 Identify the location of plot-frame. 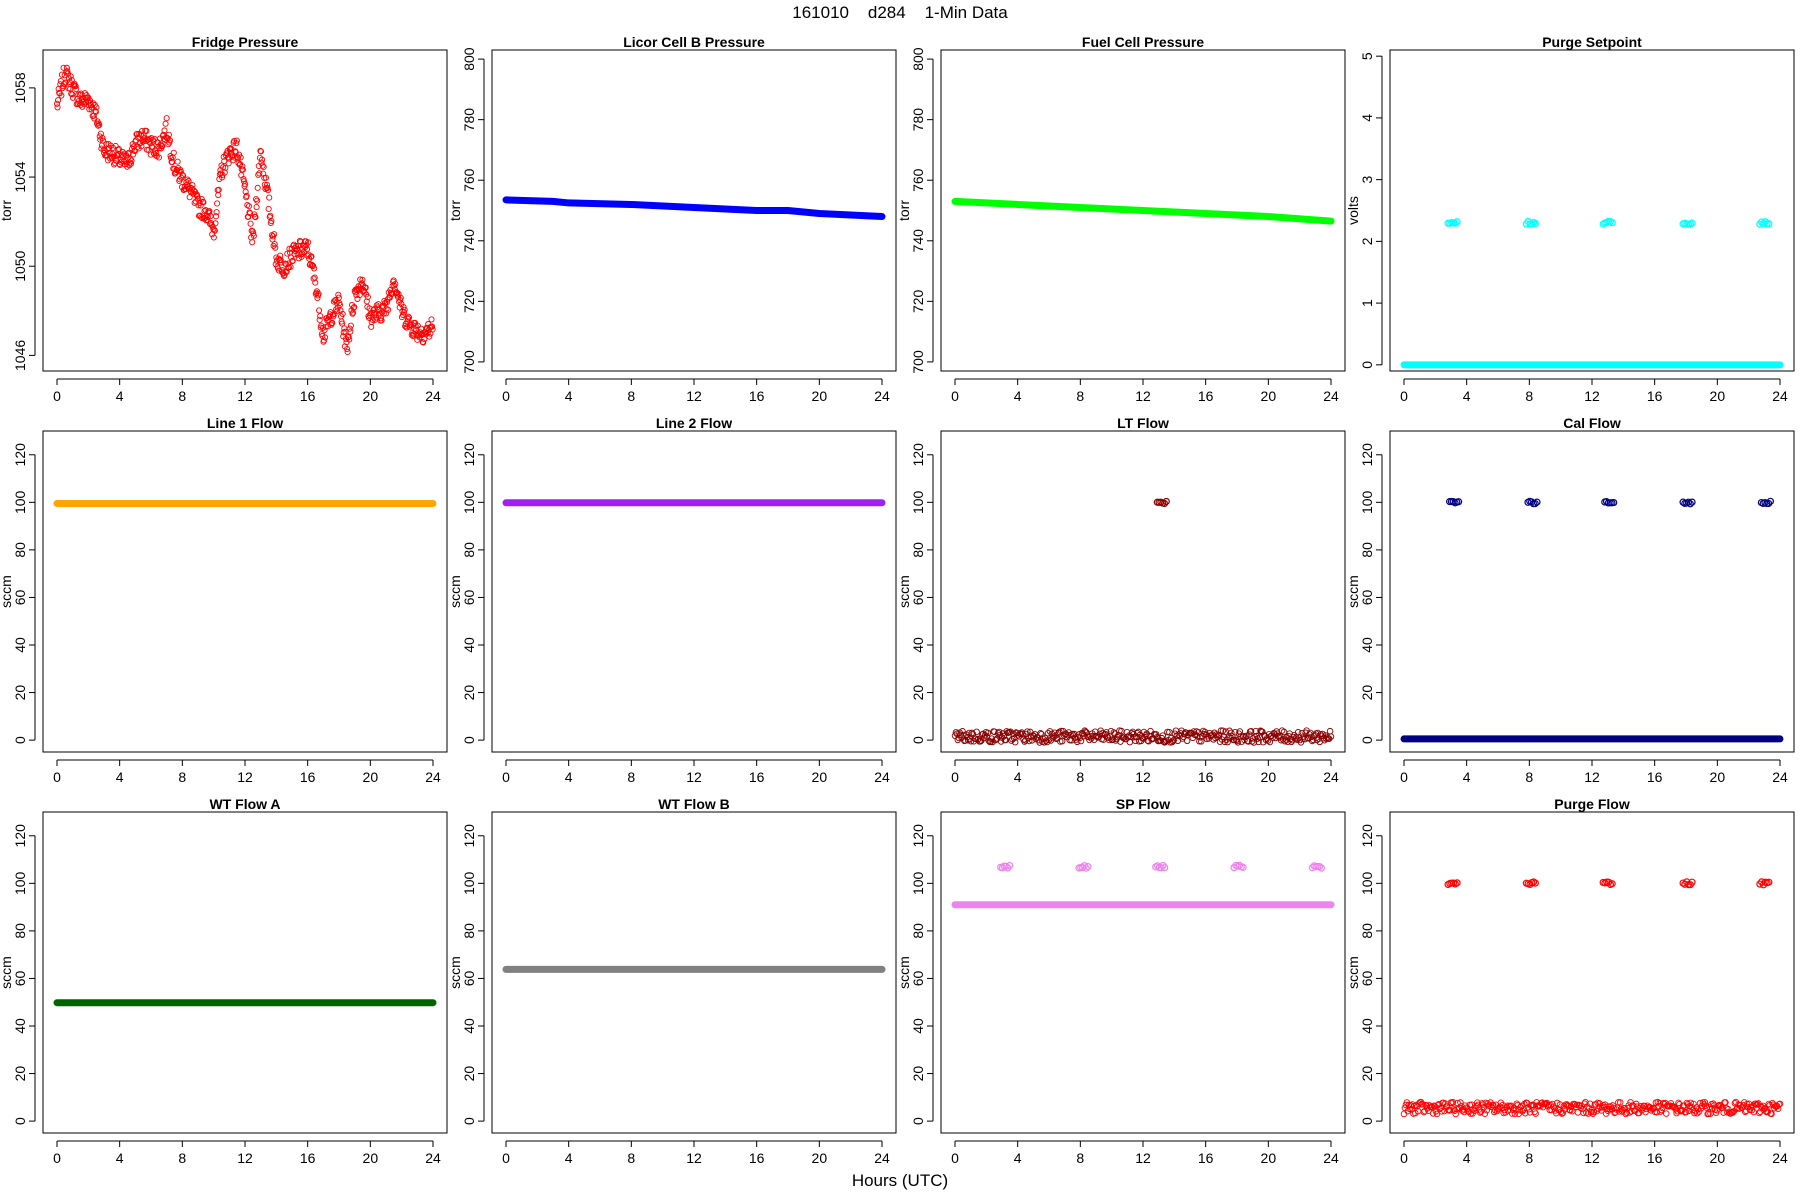
(1592, 591).